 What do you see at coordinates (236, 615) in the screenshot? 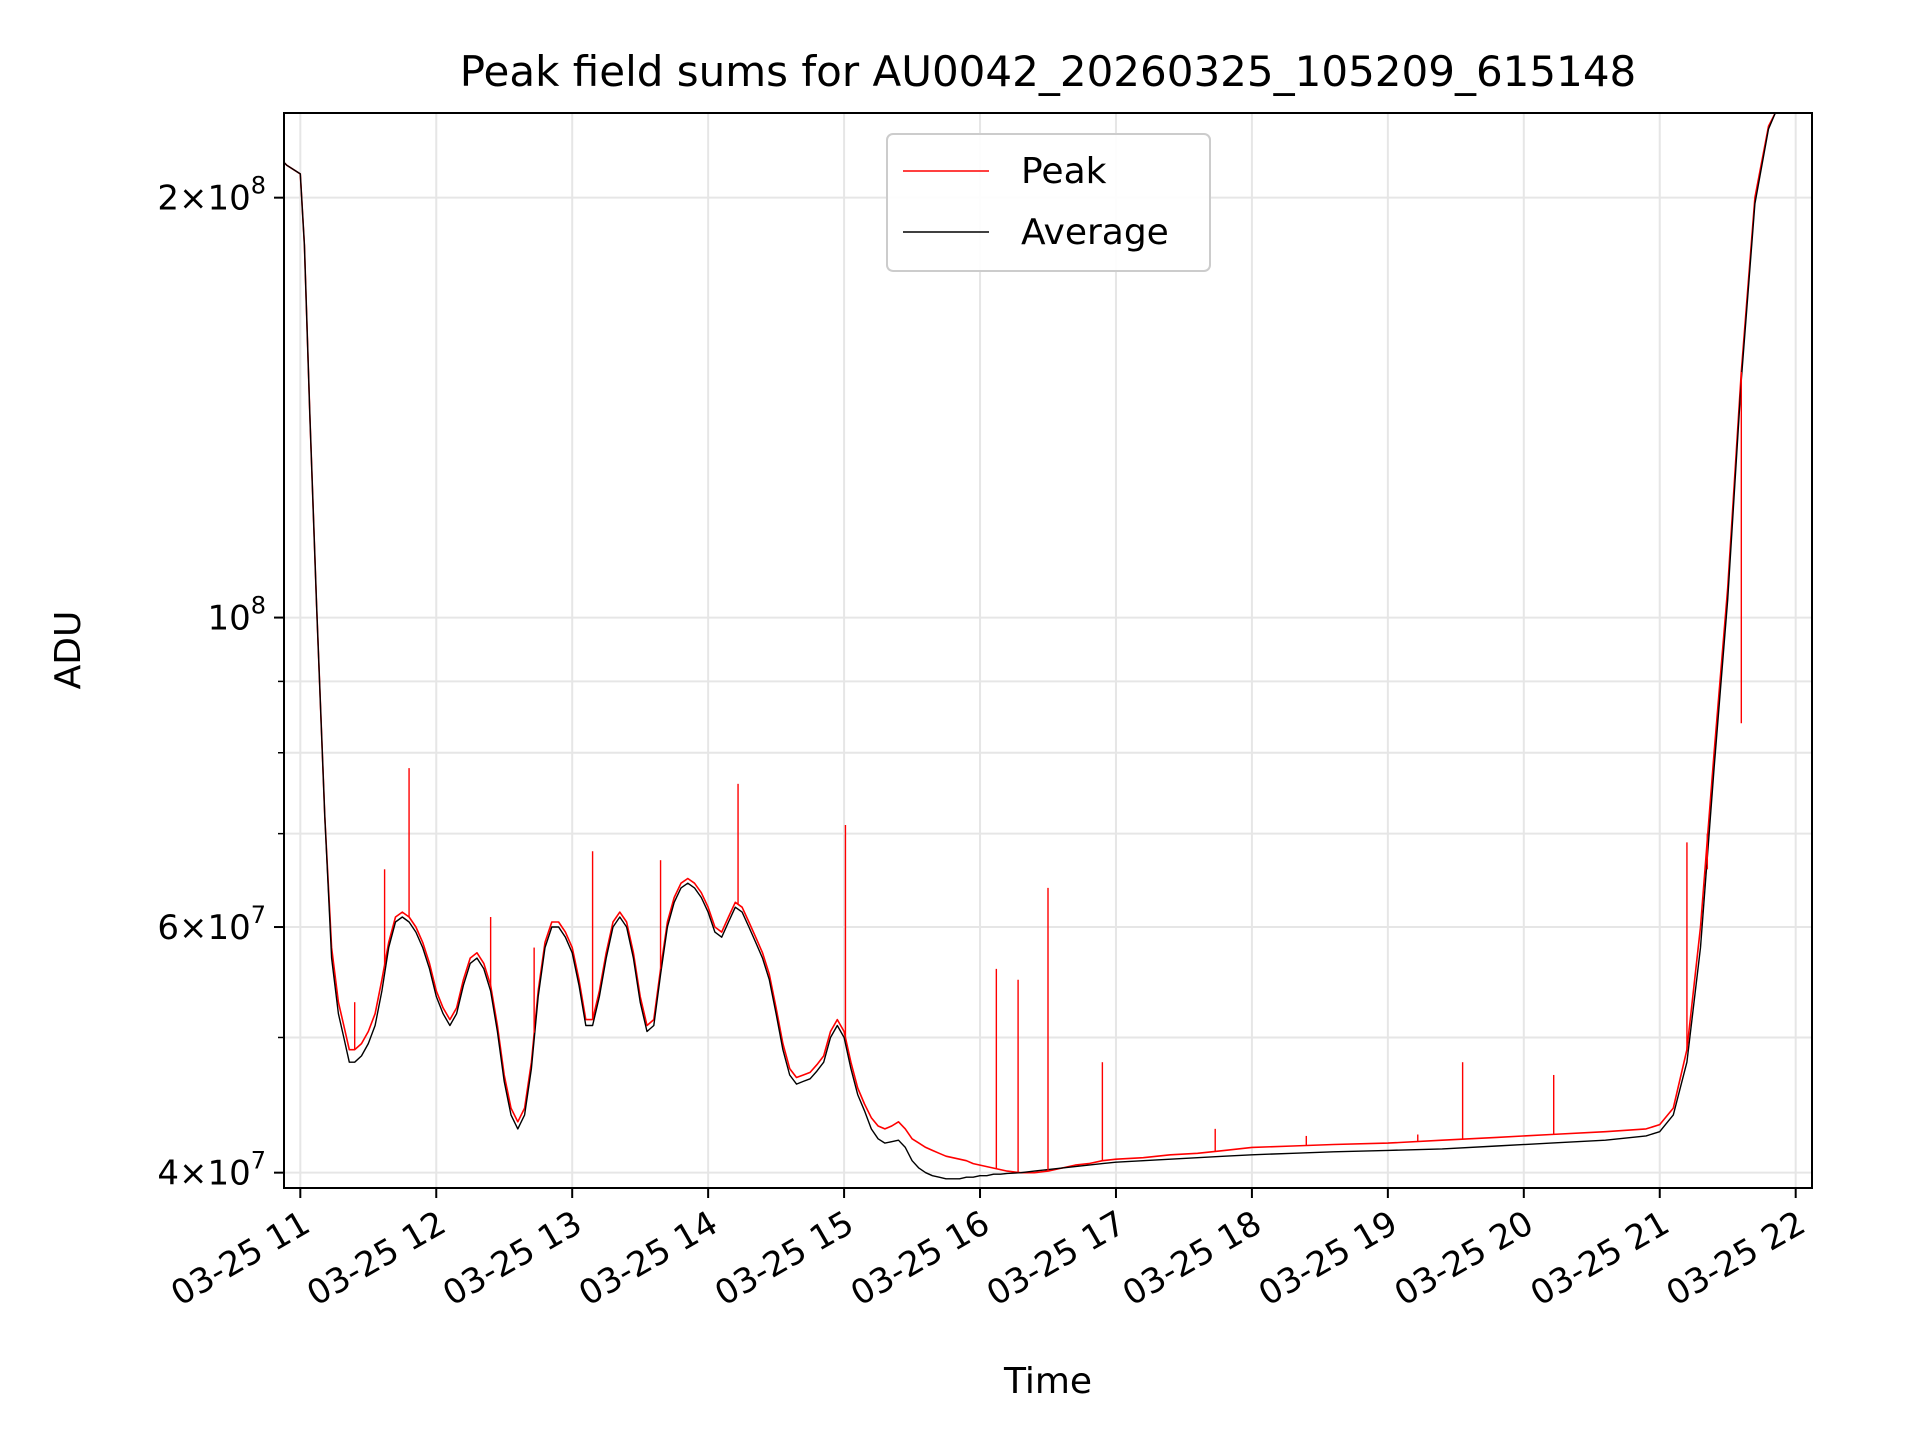
I see `y-tick-label: 108` at bounding box center [236, 615].